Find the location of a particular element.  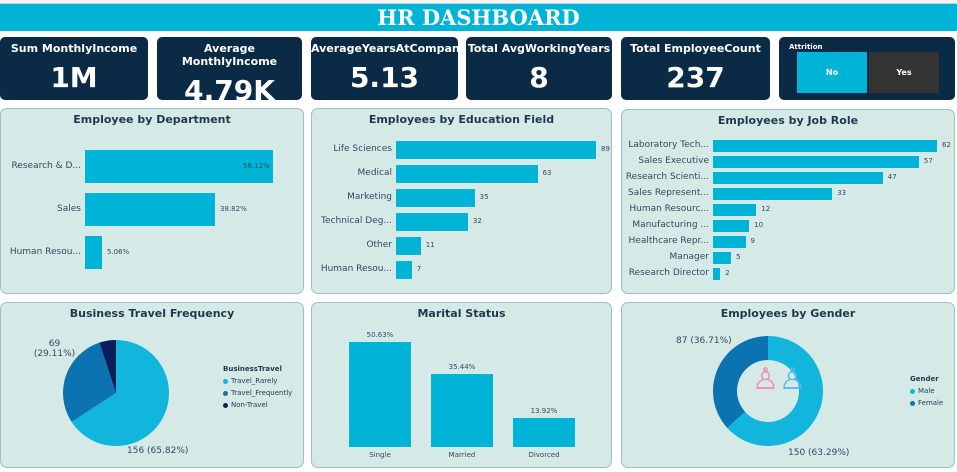

data-label: 62 is located at coordinates (946, 145).